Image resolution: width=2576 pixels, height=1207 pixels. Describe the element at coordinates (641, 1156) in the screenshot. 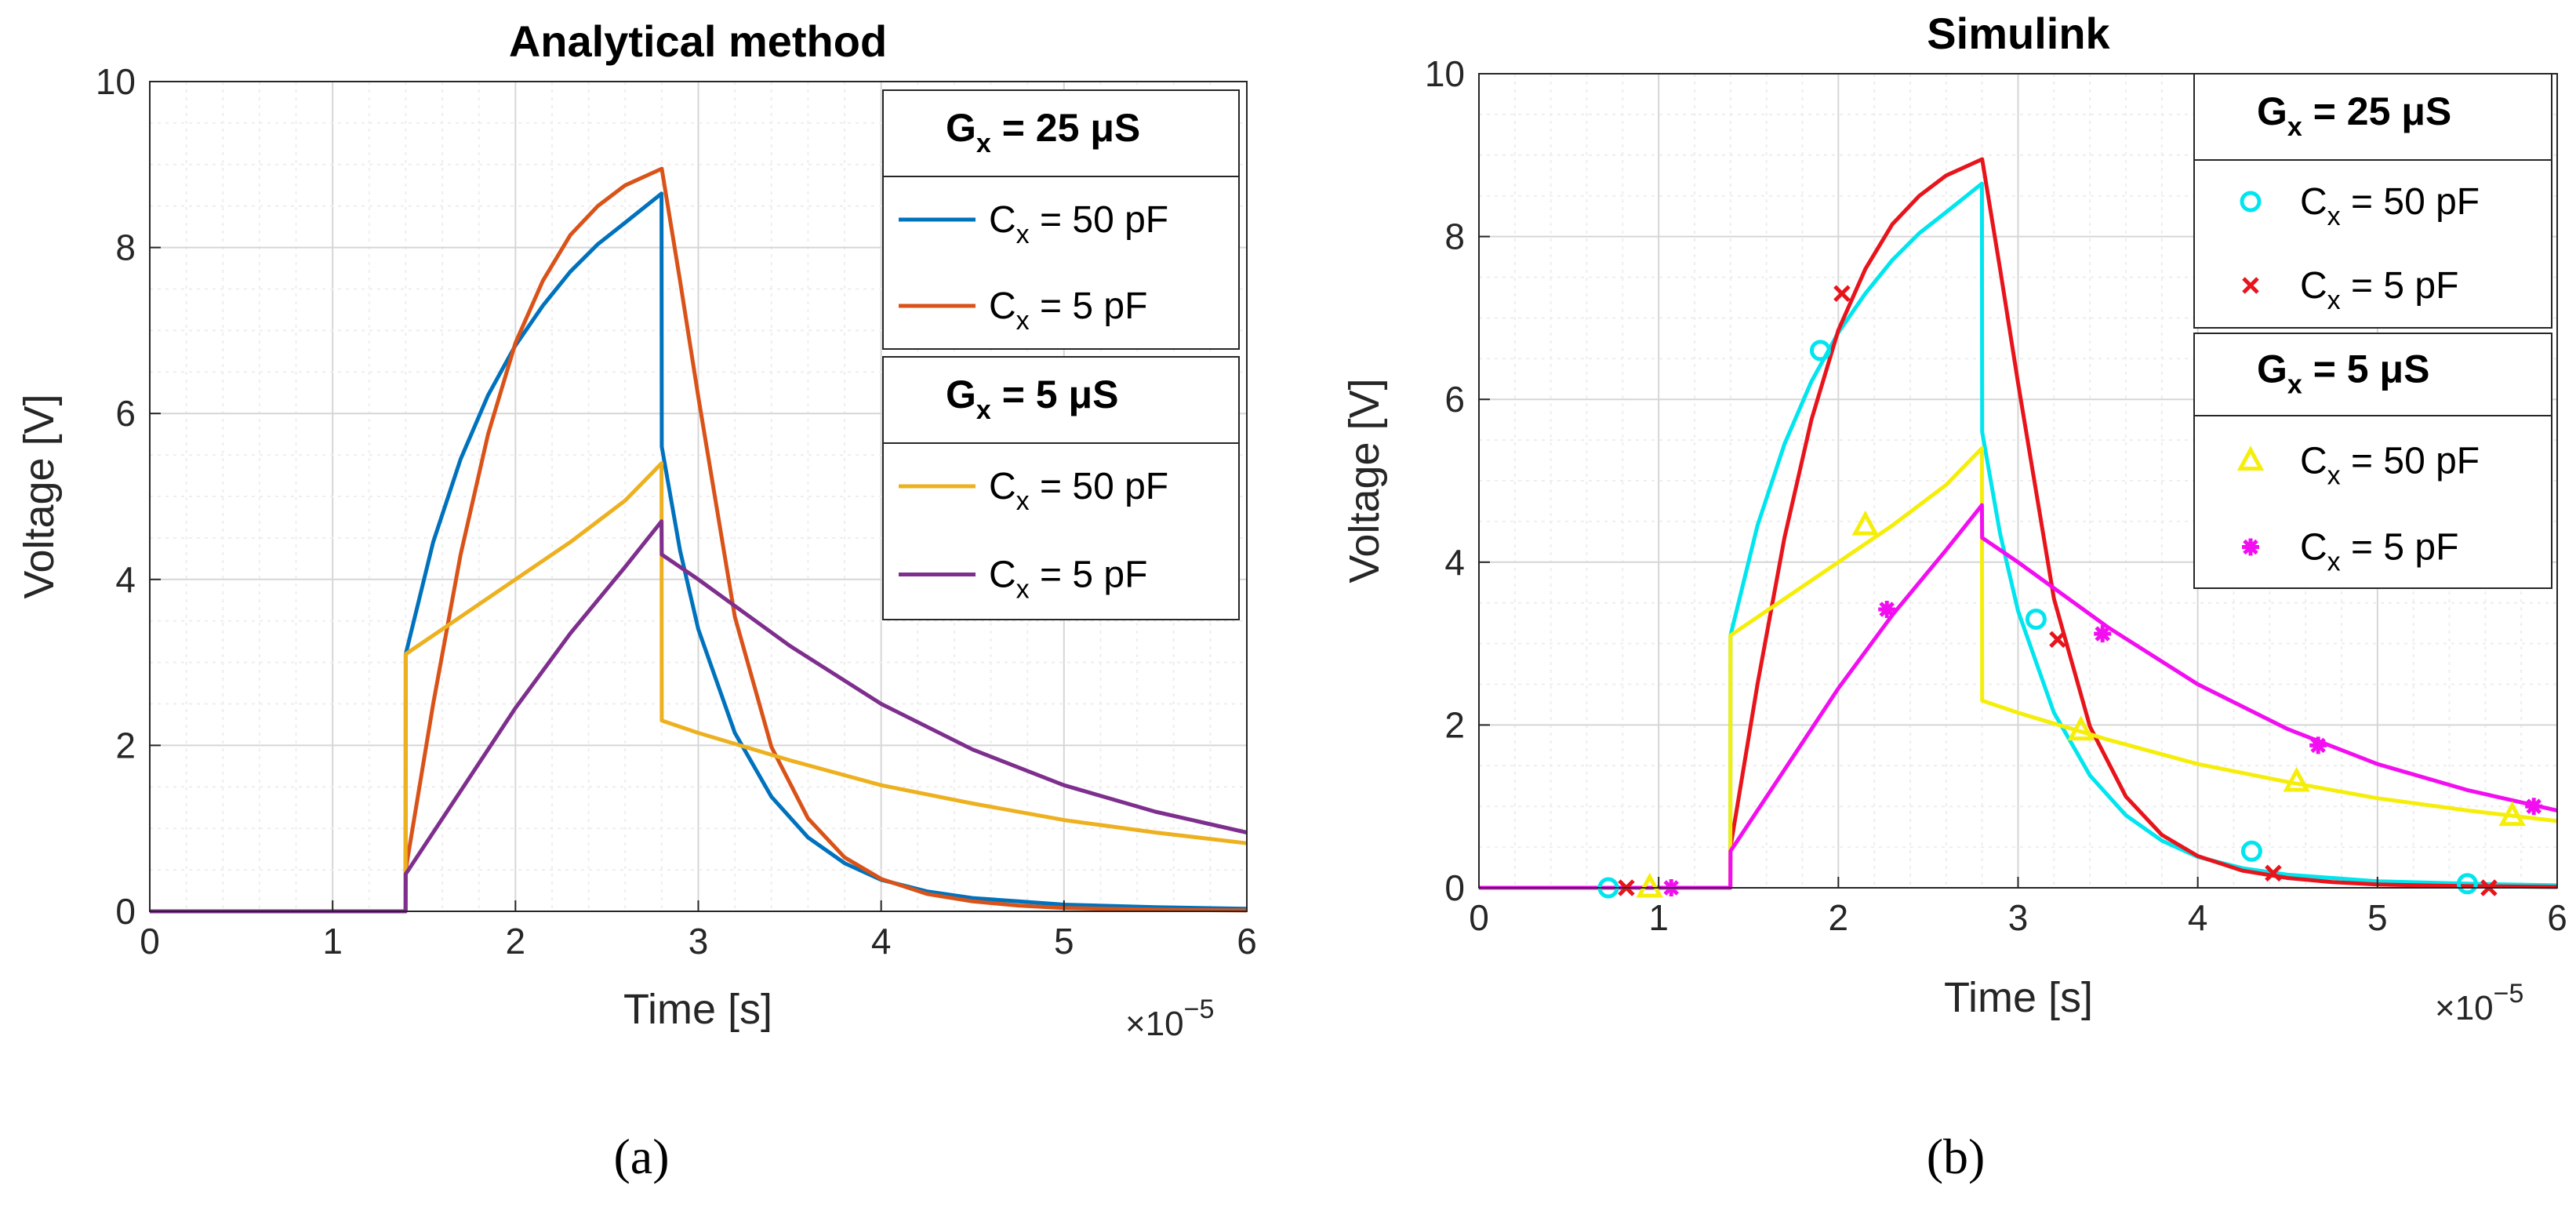

I see `figure-caption-a: (a)` at that location.